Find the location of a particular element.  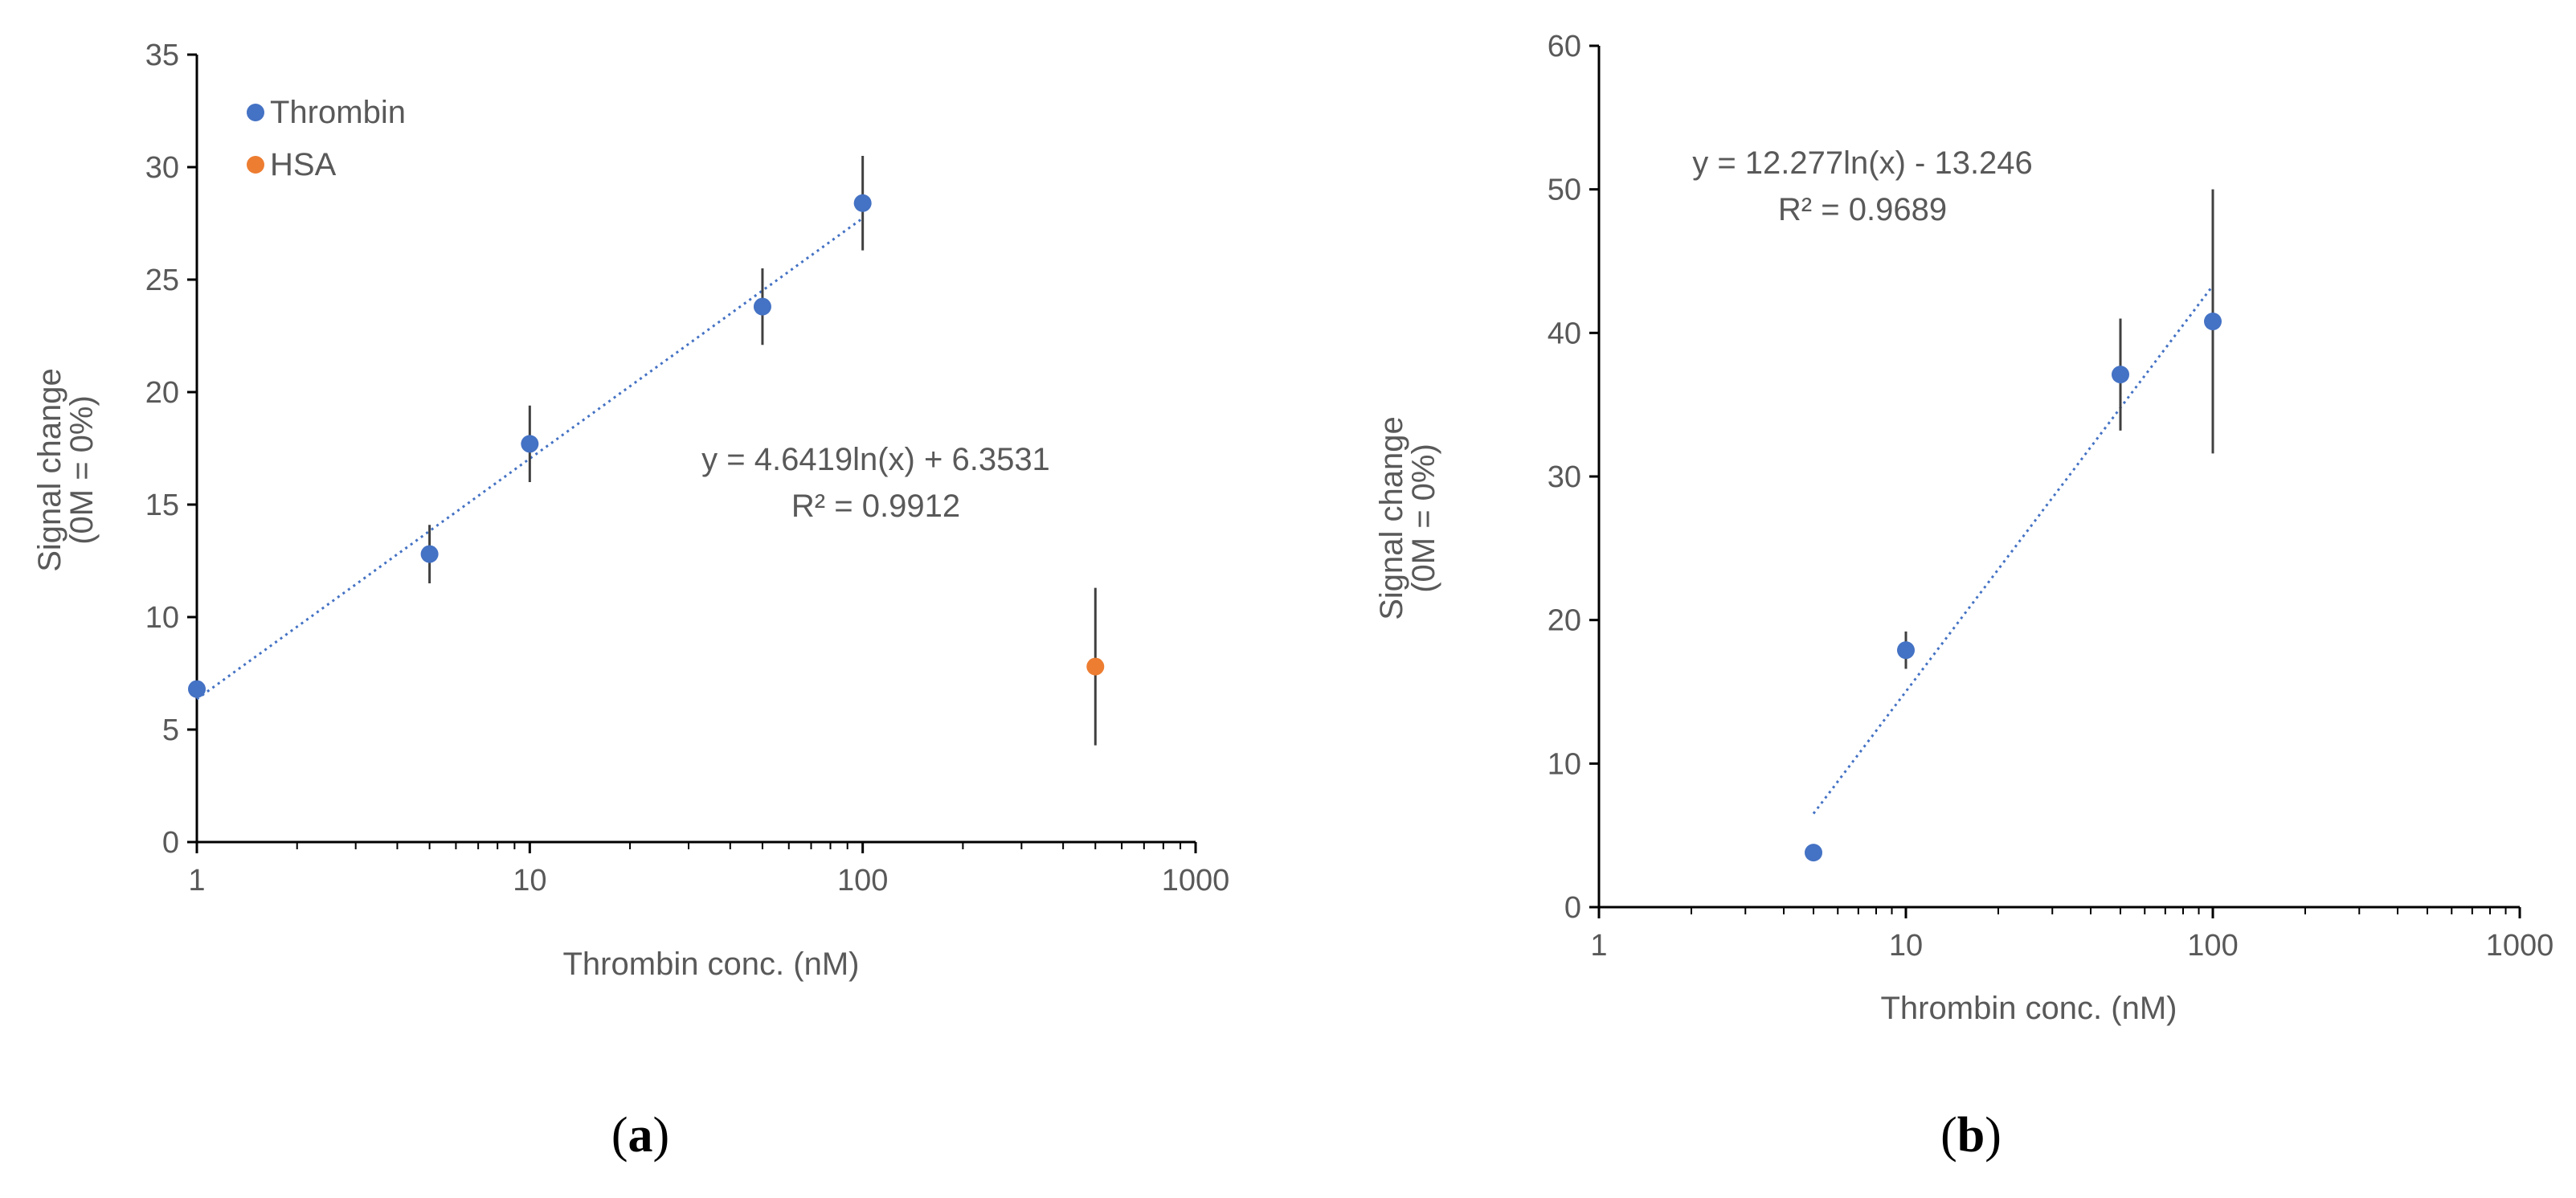

legend-thrombin-label: Thrombin is located at coordinates (338, 112).